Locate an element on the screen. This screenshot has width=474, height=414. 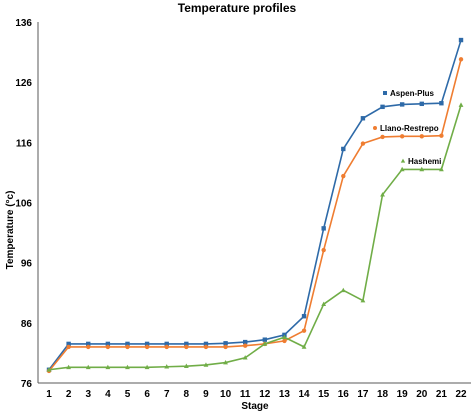
series-label: Aspen-Plus is located at coordinates (412, 93).